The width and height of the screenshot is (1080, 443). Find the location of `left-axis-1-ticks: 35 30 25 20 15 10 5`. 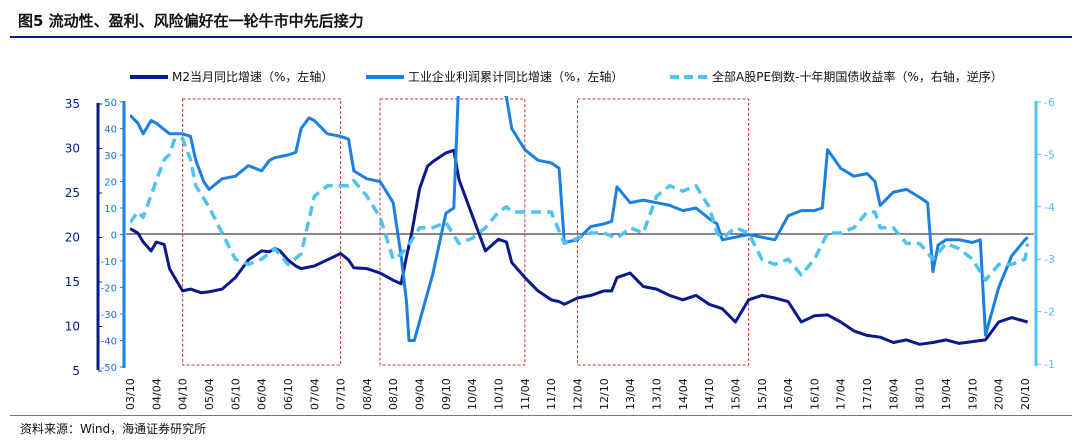

left-axis-1-ticks: 35 30 25 20 15 10 5 is located at coordinates (83, 237).